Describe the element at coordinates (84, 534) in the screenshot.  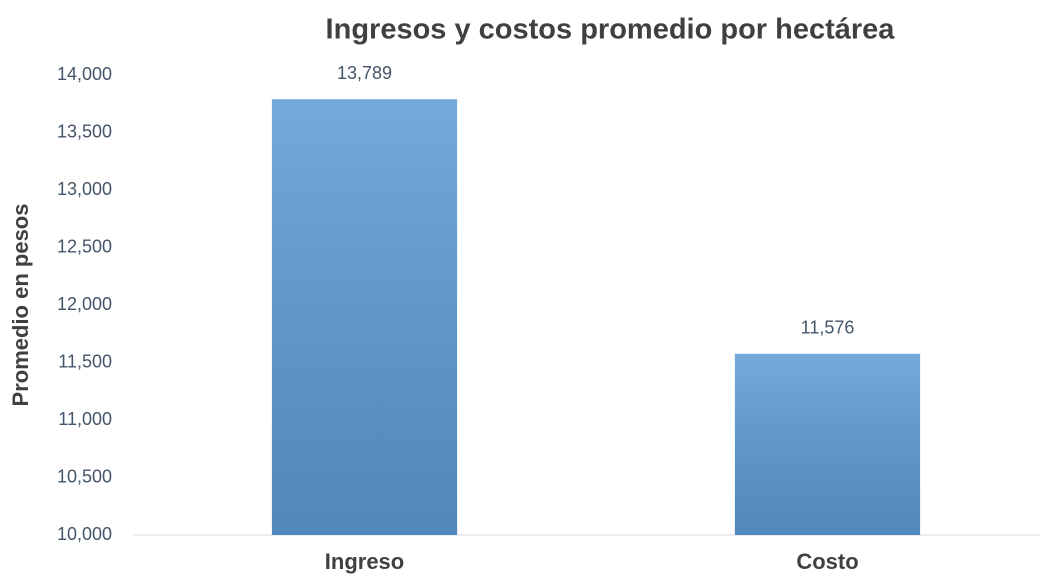
I see `y-tick-label: 10,000` at that location.